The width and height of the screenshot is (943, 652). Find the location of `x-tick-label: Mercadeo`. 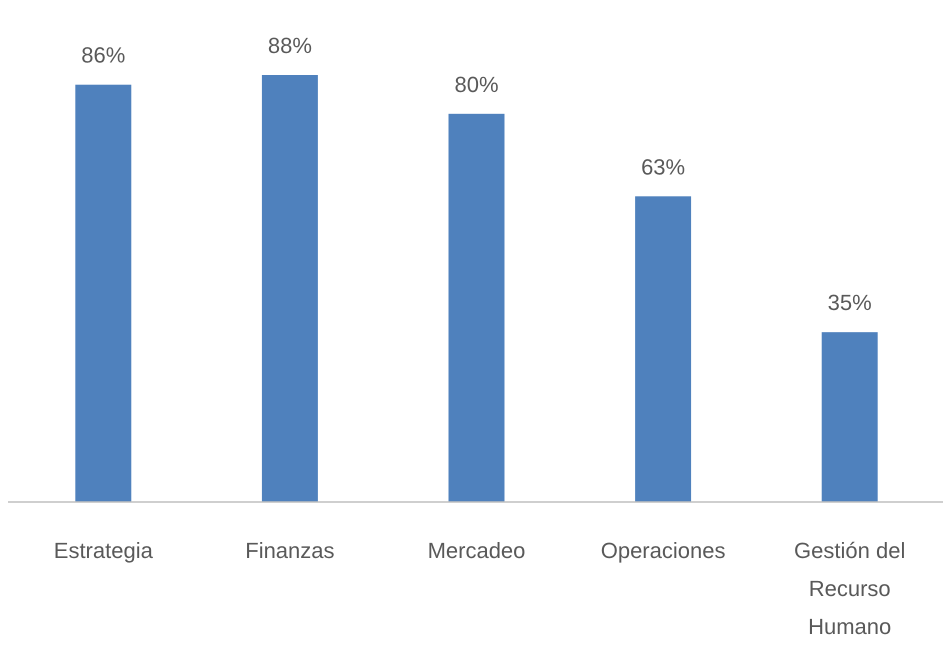

x-tick-label: Mercadeo is located at coordinates (477, 550).